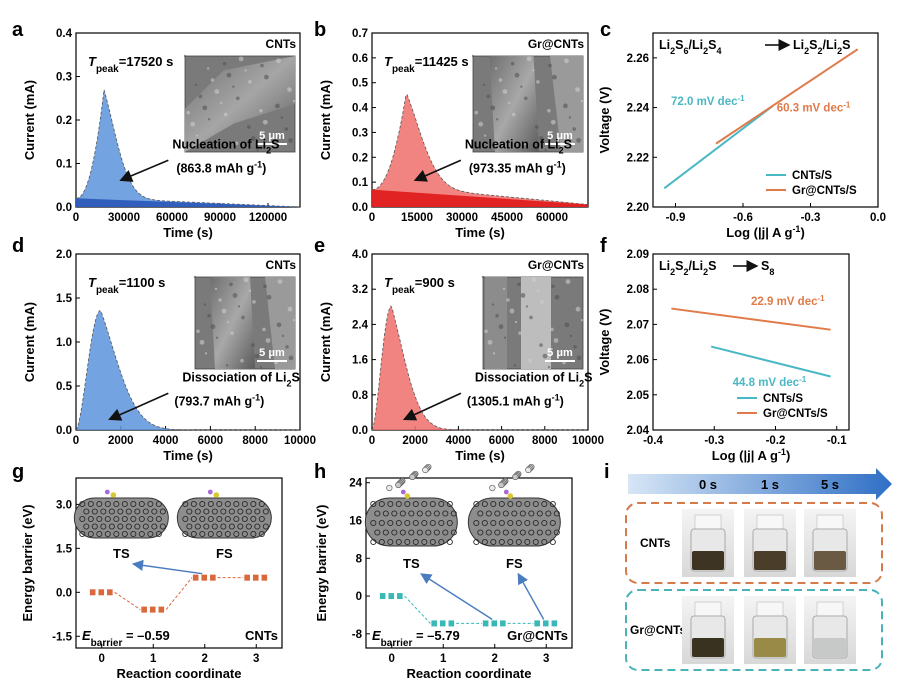  I want to click on panel-letter-h: h, so click(320, 472).